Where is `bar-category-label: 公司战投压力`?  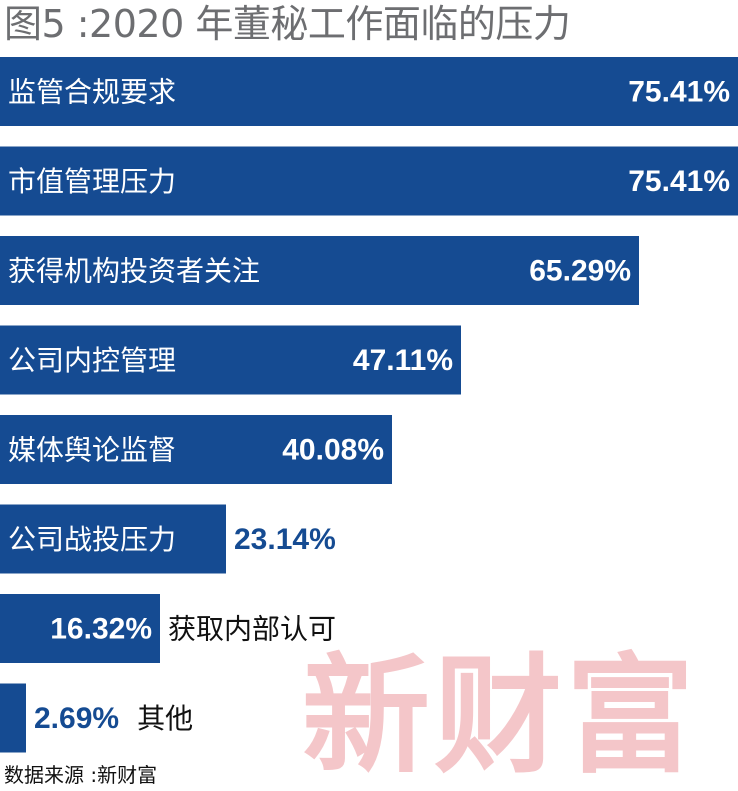
bar-category-label: 公司战投压力 is located at coordinates (92, 539).